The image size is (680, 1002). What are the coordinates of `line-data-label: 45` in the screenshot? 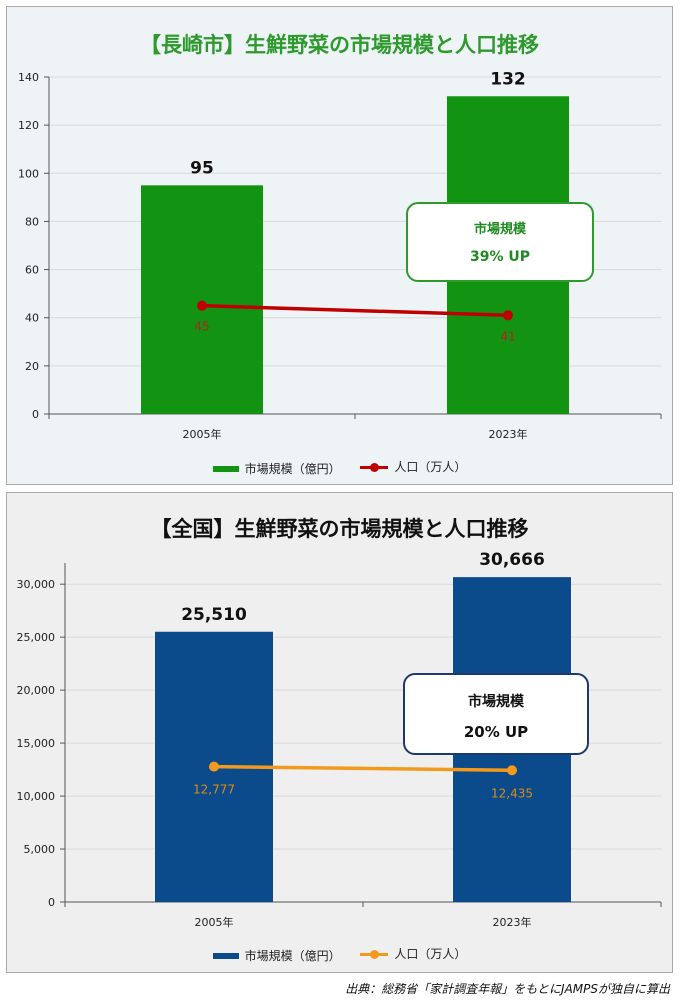 It's located at (201, 327).